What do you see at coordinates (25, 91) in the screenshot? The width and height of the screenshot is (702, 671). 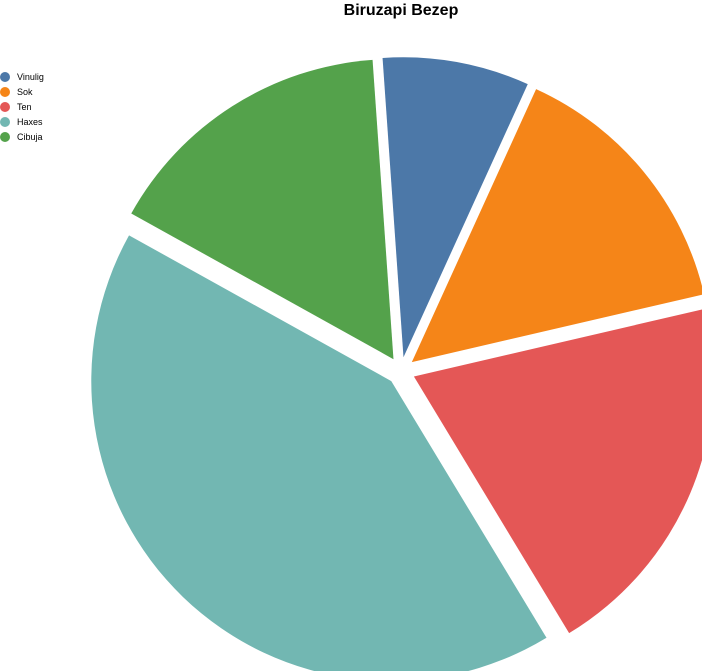 I see `legend-label: Sok` at bounding box center [25, 91].